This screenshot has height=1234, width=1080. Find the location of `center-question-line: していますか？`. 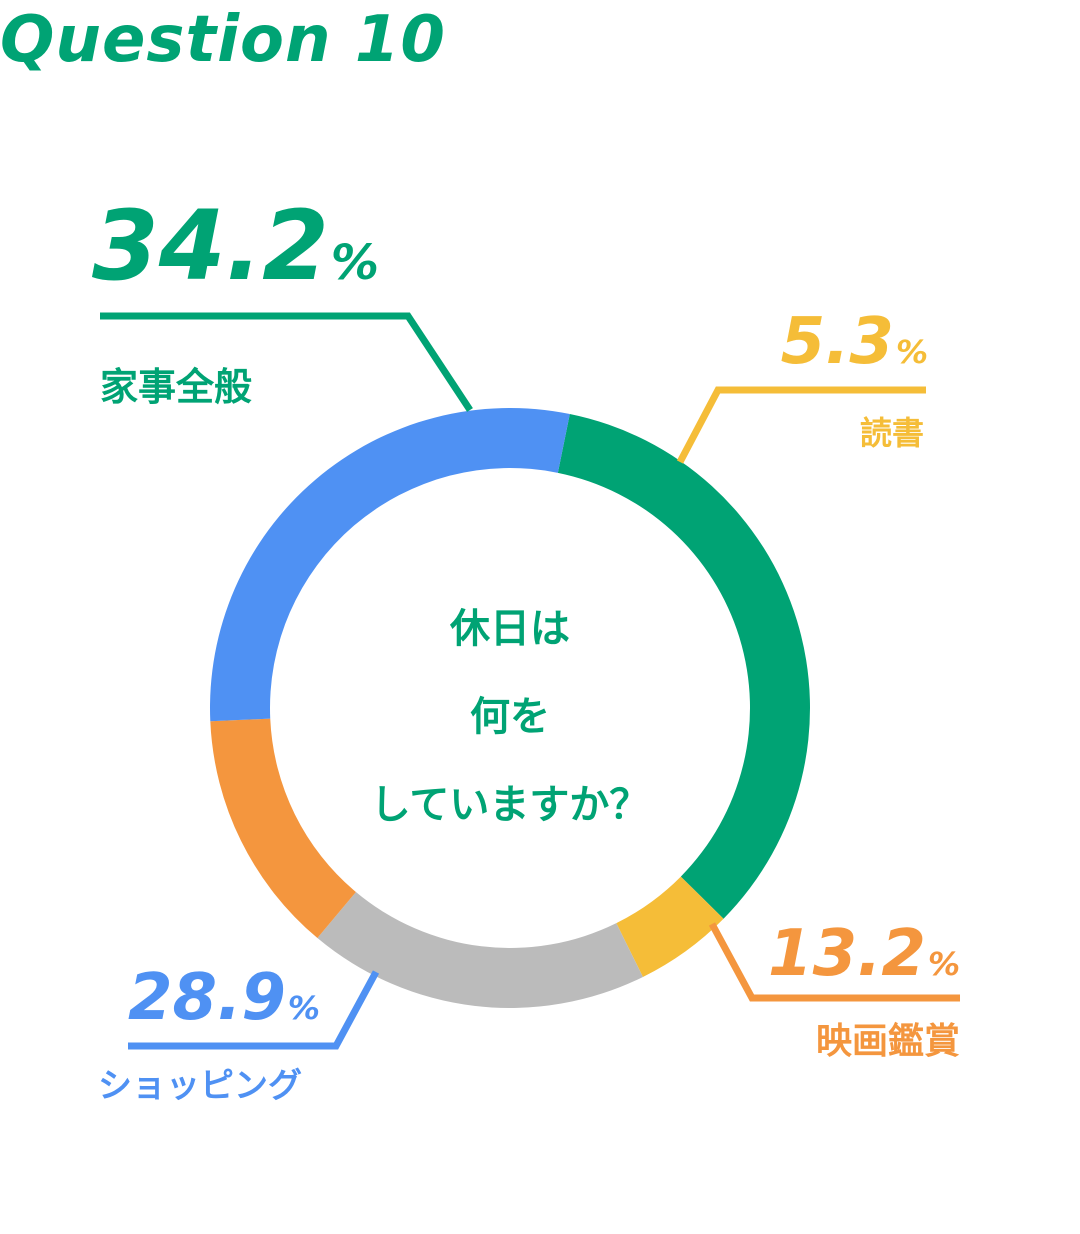

center-question-line: していますか？ is located at coordinates (510, 805).